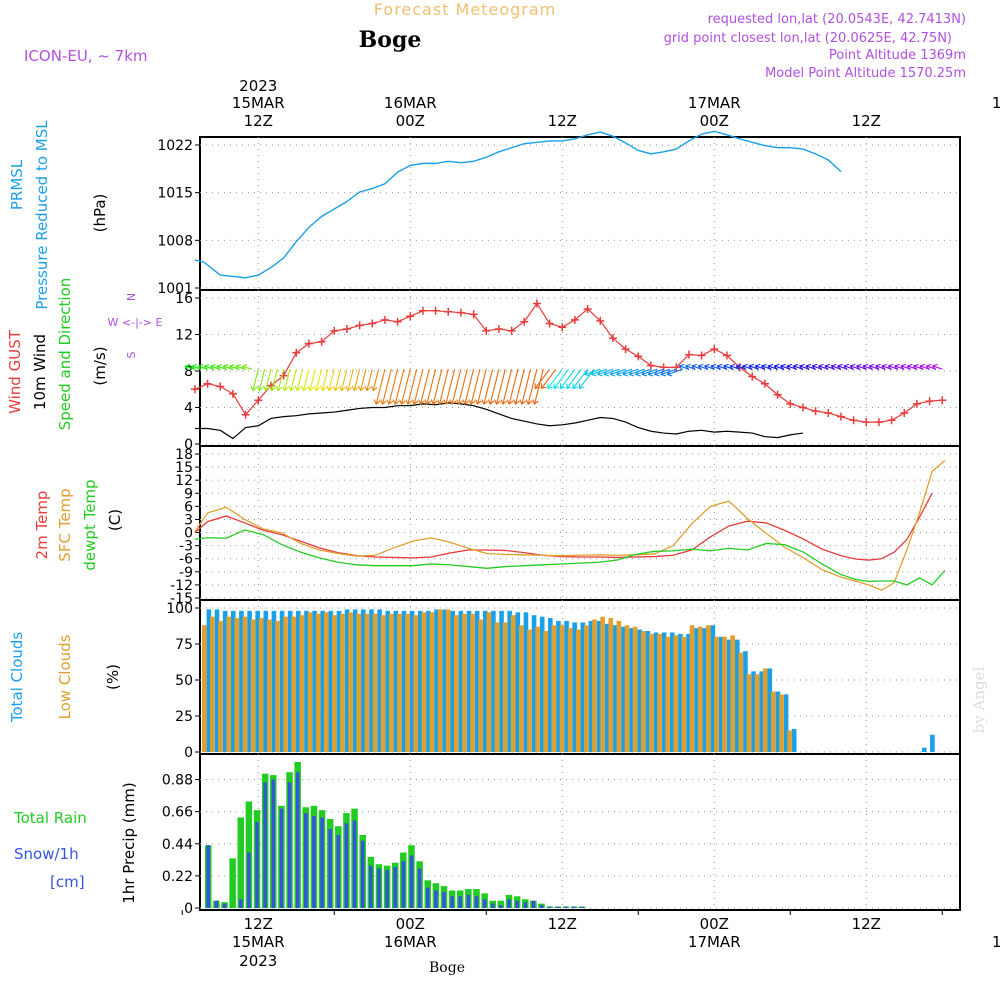 Image resolution: width=1000 pixels, height=1000 pixels. I want to click on y-tick-label: 50, so click(184, 681).